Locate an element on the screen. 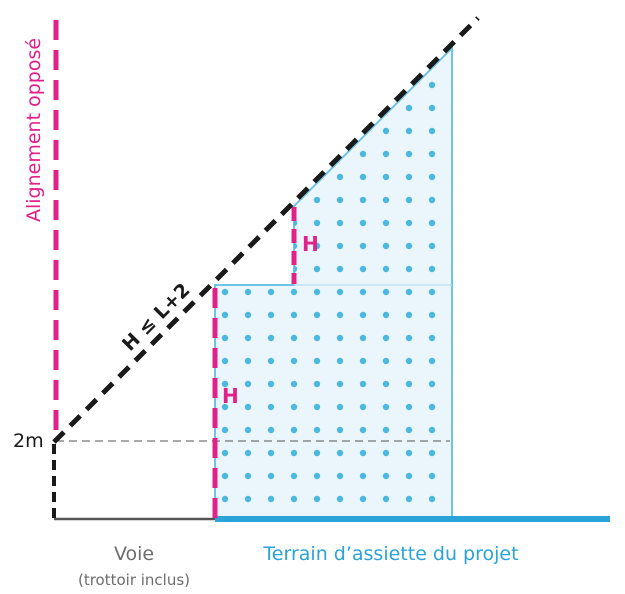 This screenshot has height=594, width=625. road-label: Voie is located at coordinates (134, 554).